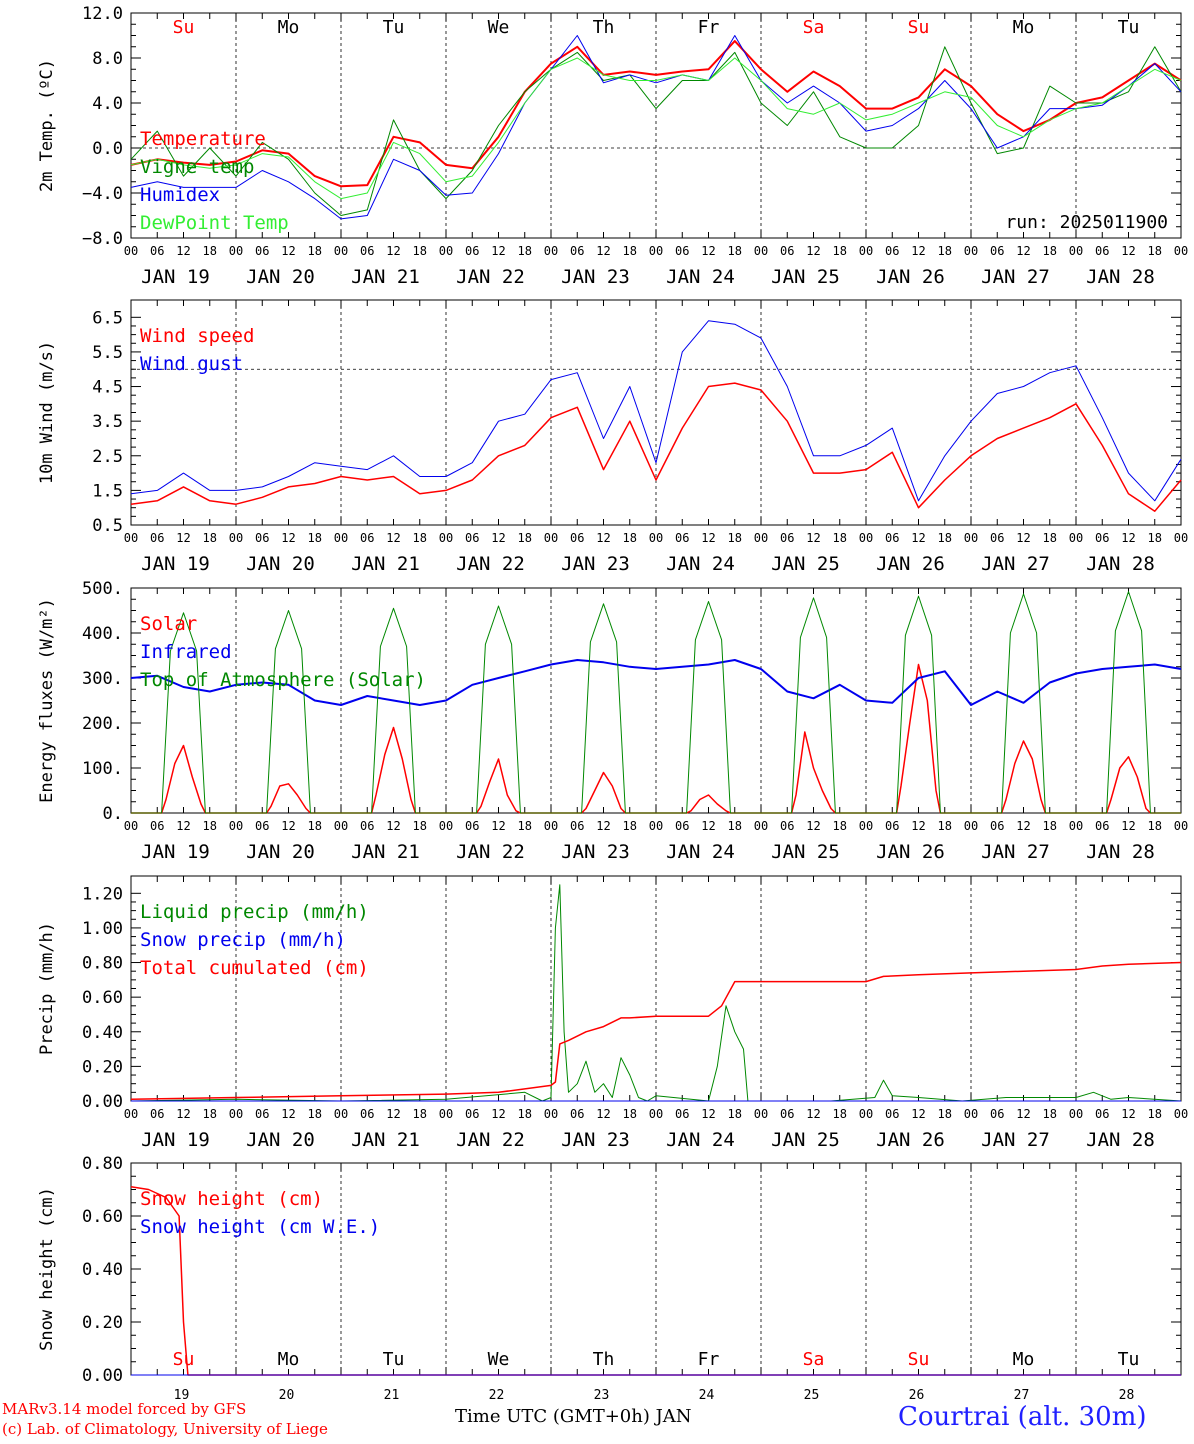  I want to click on panel-3-date-label: JAN 21, so click(385, 852).